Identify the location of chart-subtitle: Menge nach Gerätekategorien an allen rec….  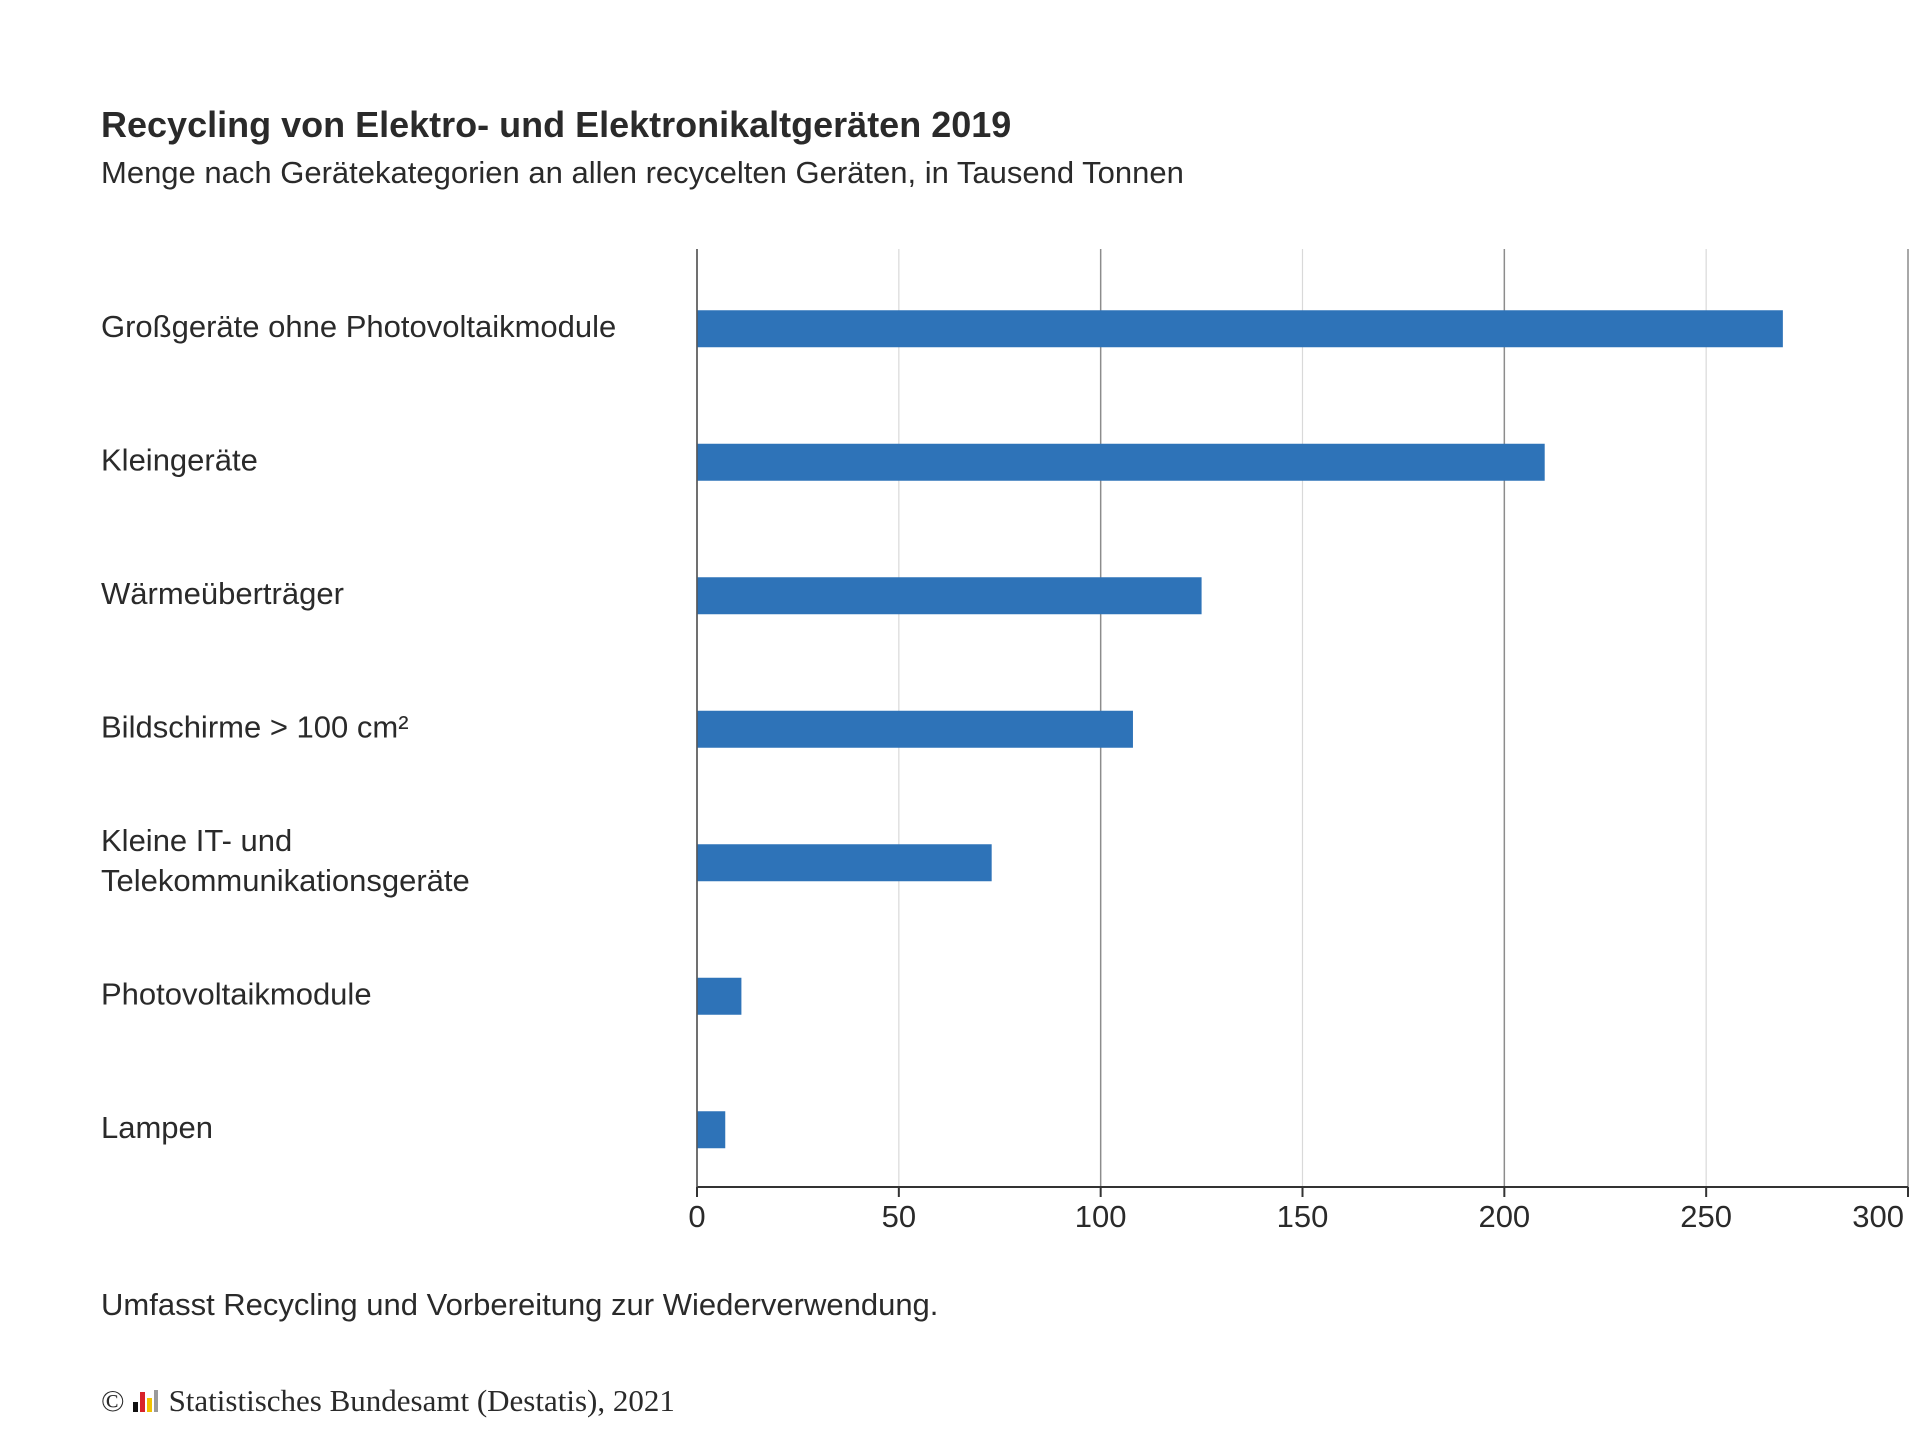
(642, 172).